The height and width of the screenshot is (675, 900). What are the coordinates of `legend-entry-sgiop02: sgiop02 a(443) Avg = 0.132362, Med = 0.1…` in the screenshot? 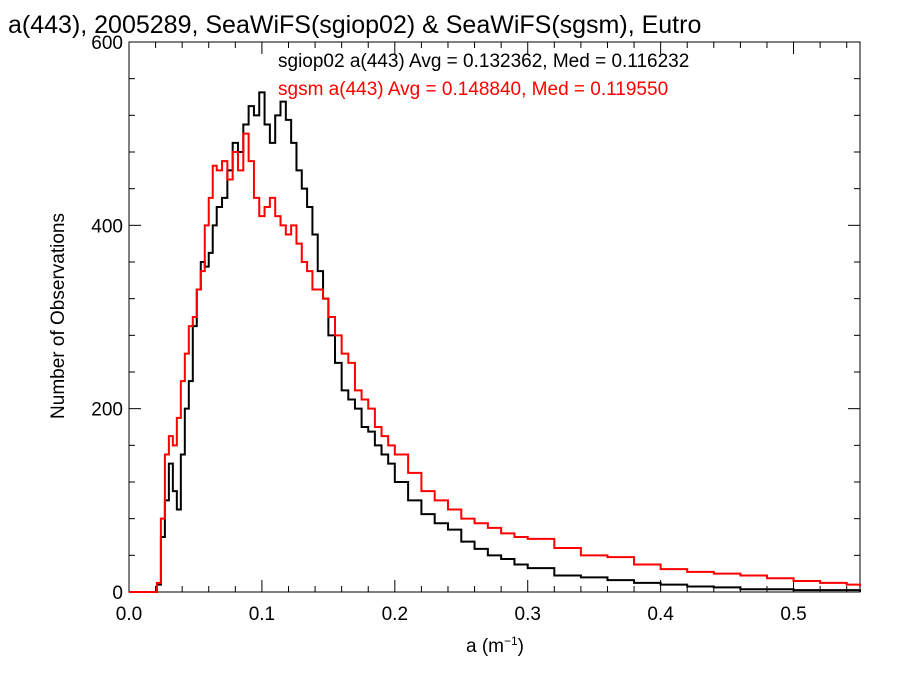 It's located at (483, 61).